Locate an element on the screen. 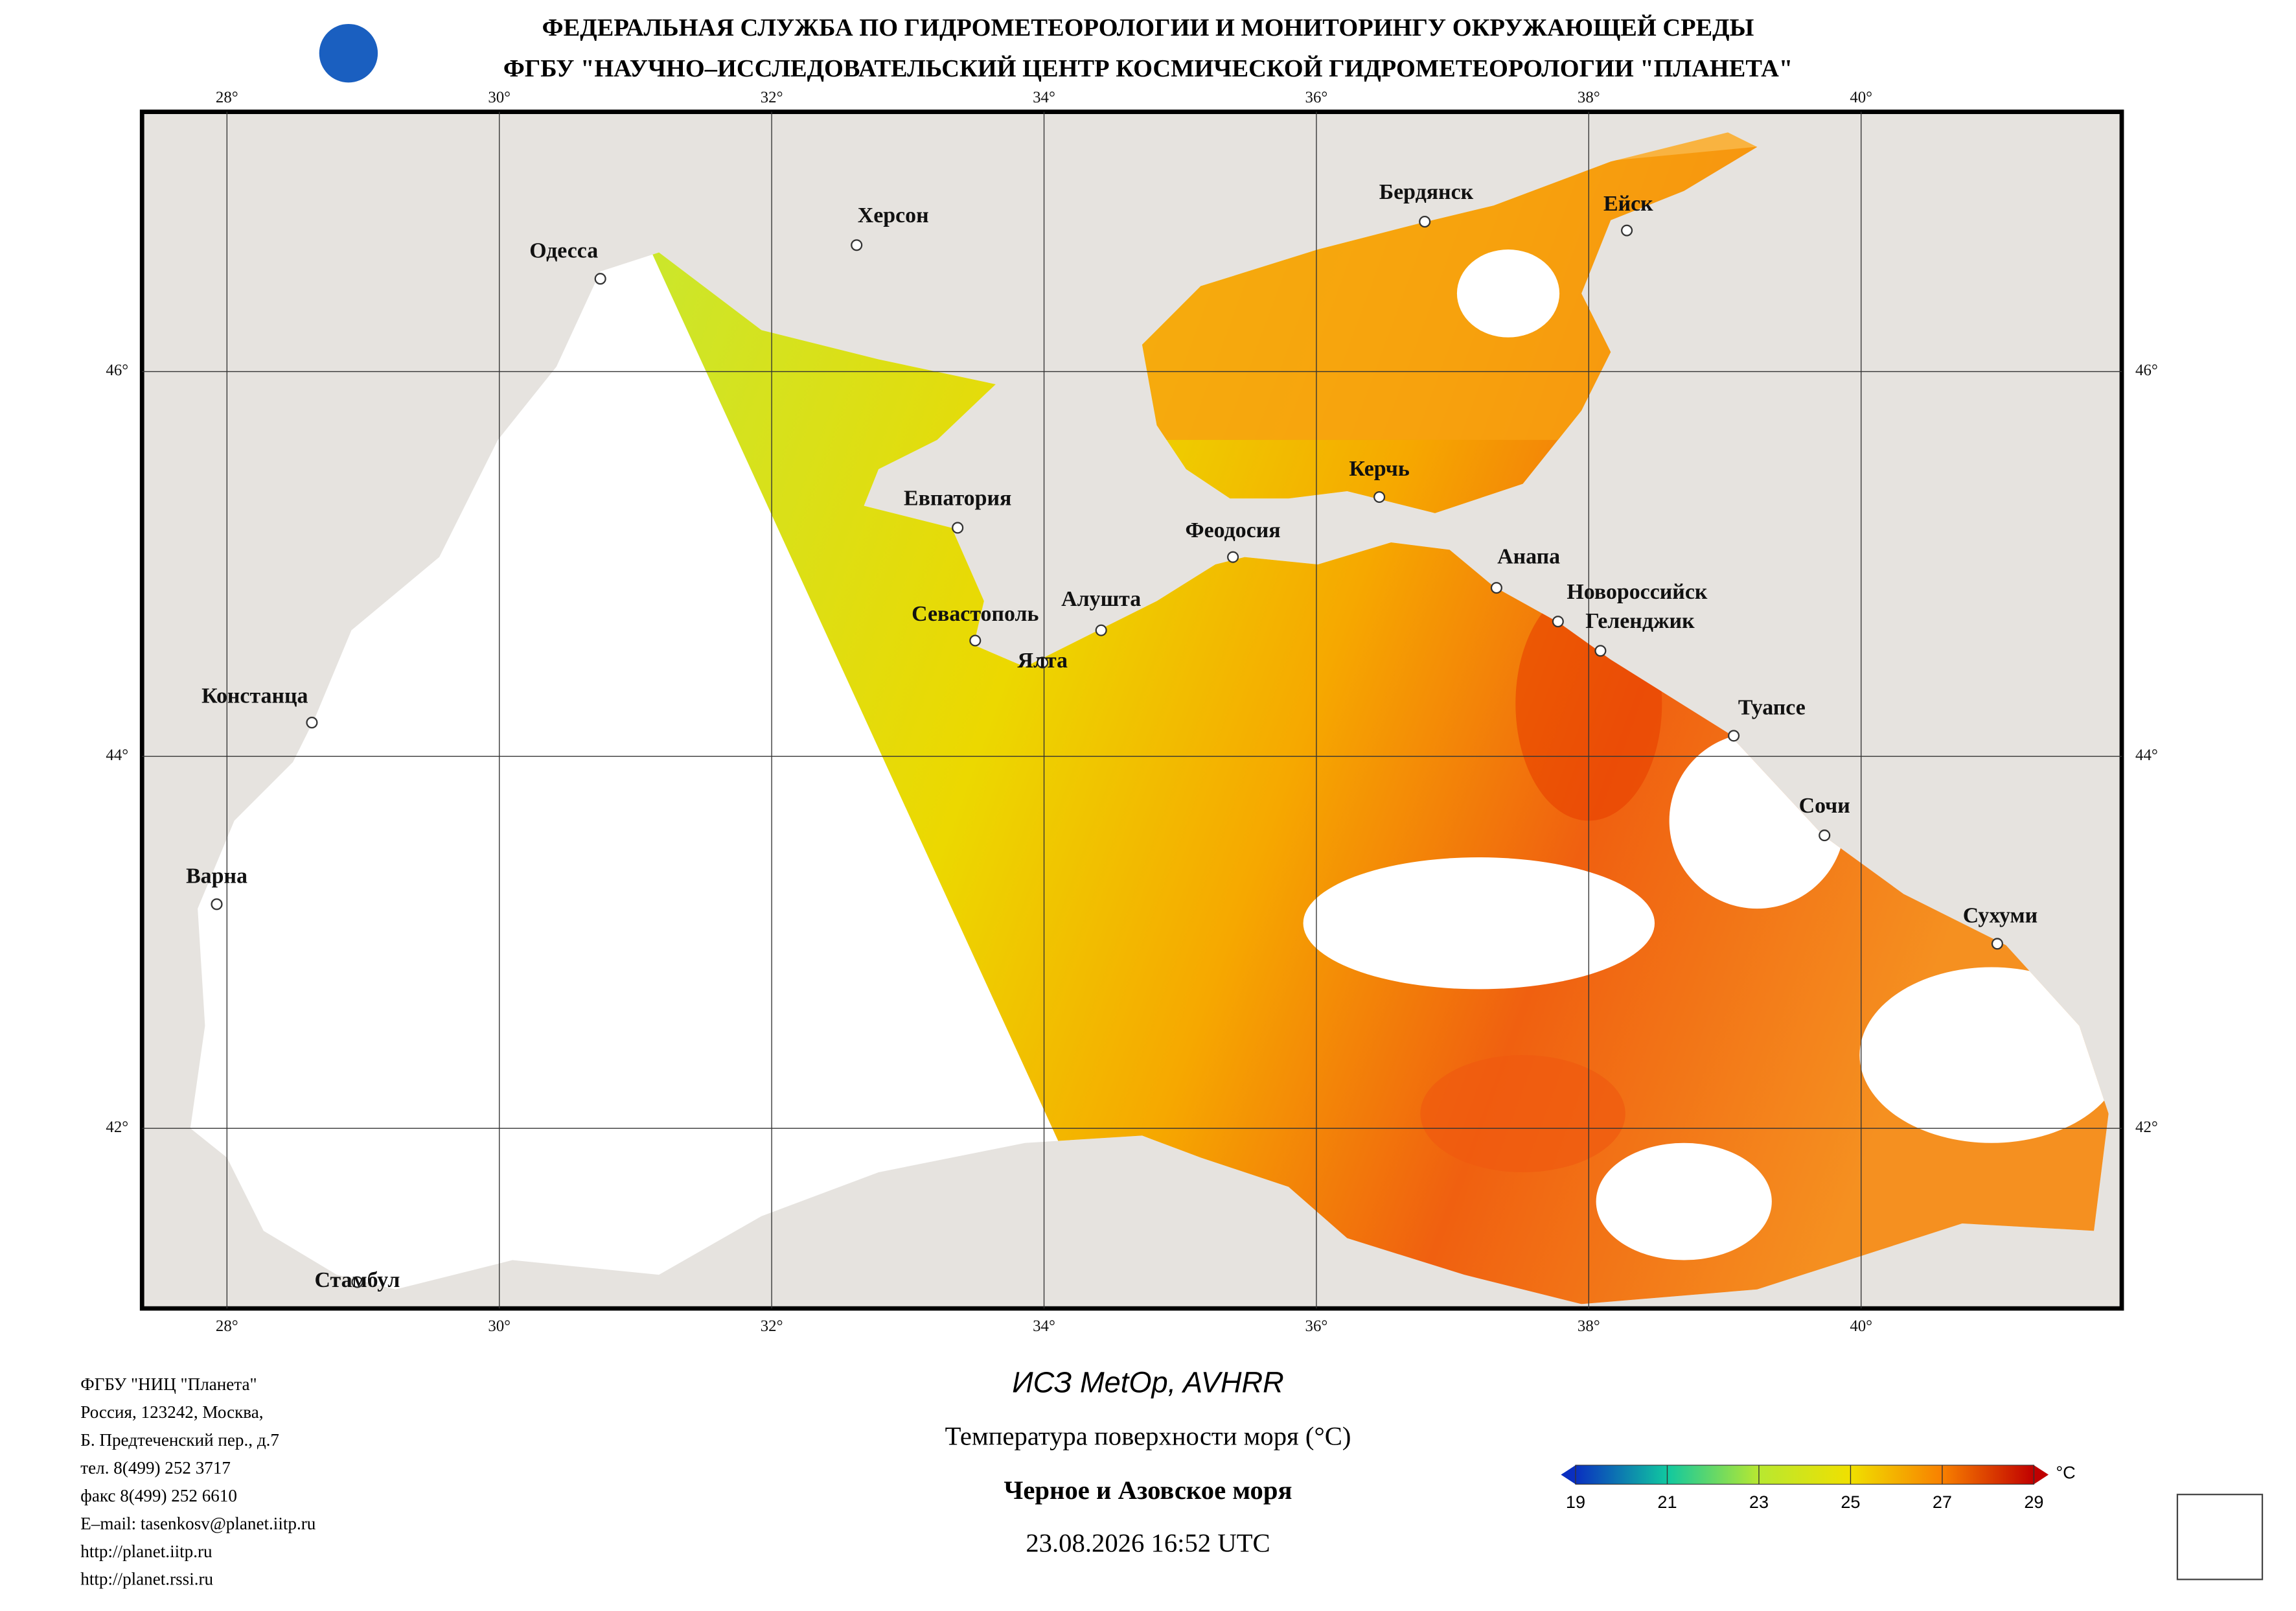  city-label: Одесса is located at coordinates (563, 250).